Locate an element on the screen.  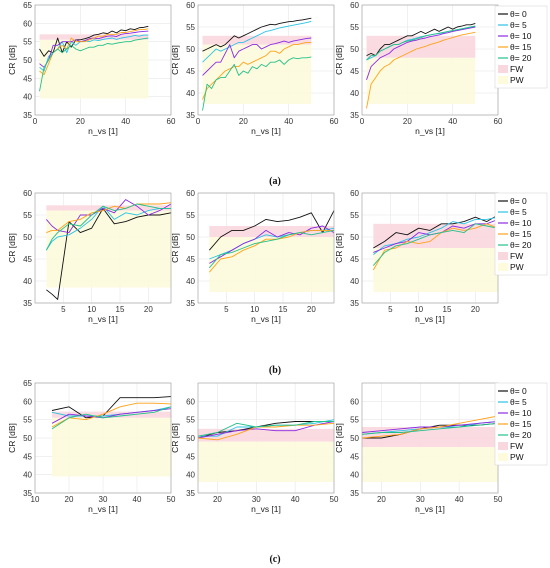
legend-label: θ= 0 is located at coordinates (518, 201).